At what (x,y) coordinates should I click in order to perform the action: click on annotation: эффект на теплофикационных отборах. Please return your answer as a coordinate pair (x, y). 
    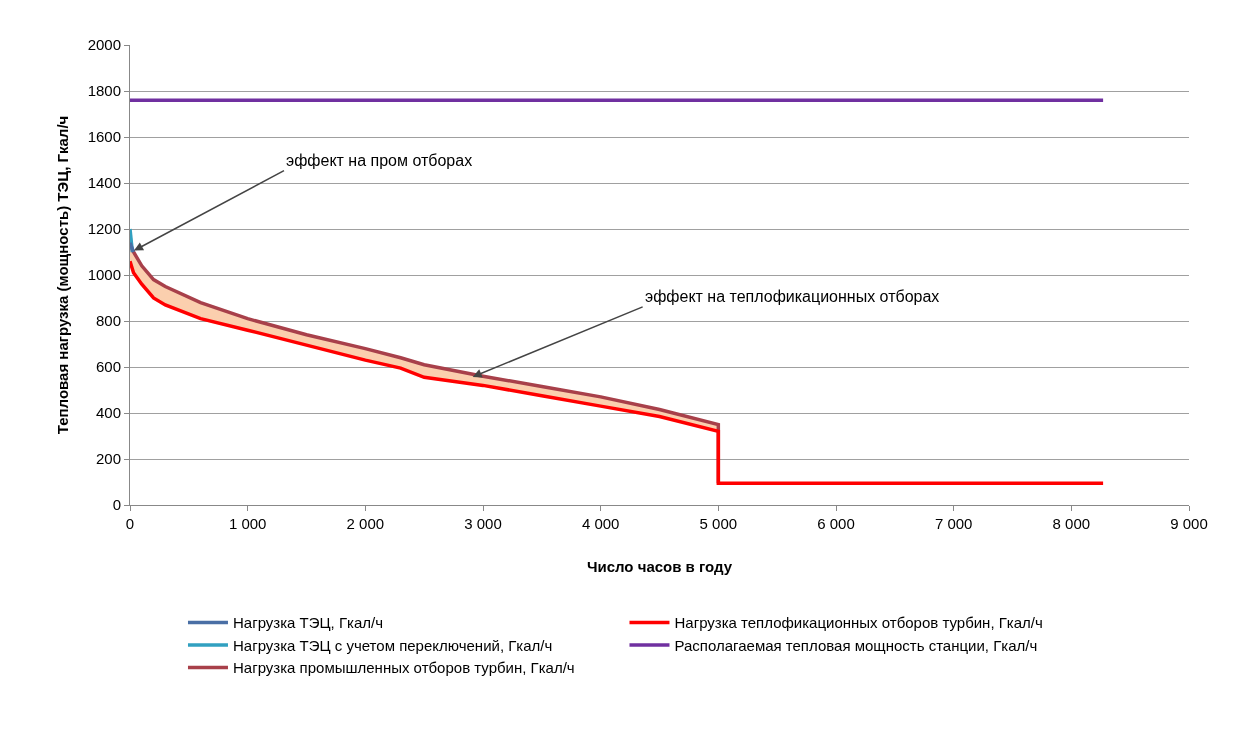
    Looking at the image, I should click on (792, 296).